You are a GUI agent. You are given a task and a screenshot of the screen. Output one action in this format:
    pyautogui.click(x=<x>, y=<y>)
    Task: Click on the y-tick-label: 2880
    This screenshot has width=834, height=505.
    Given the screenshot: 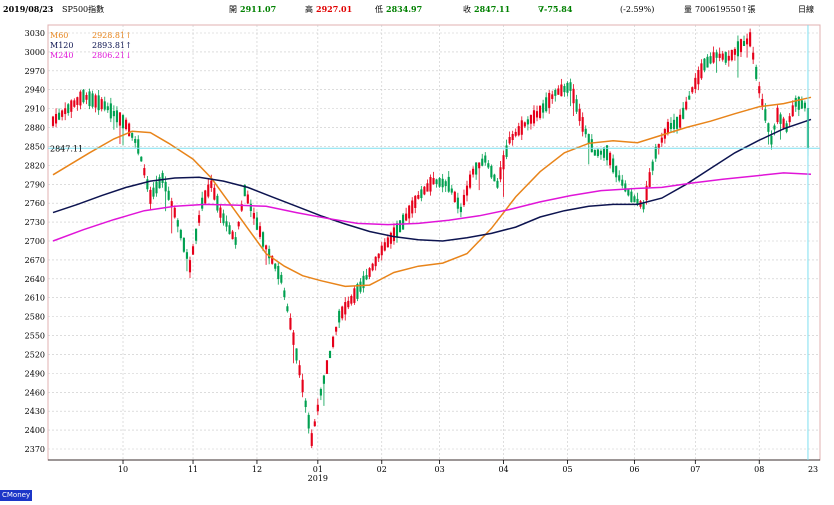 What is the action you would take?
    pyautogui.click(x=35, y=128)
    